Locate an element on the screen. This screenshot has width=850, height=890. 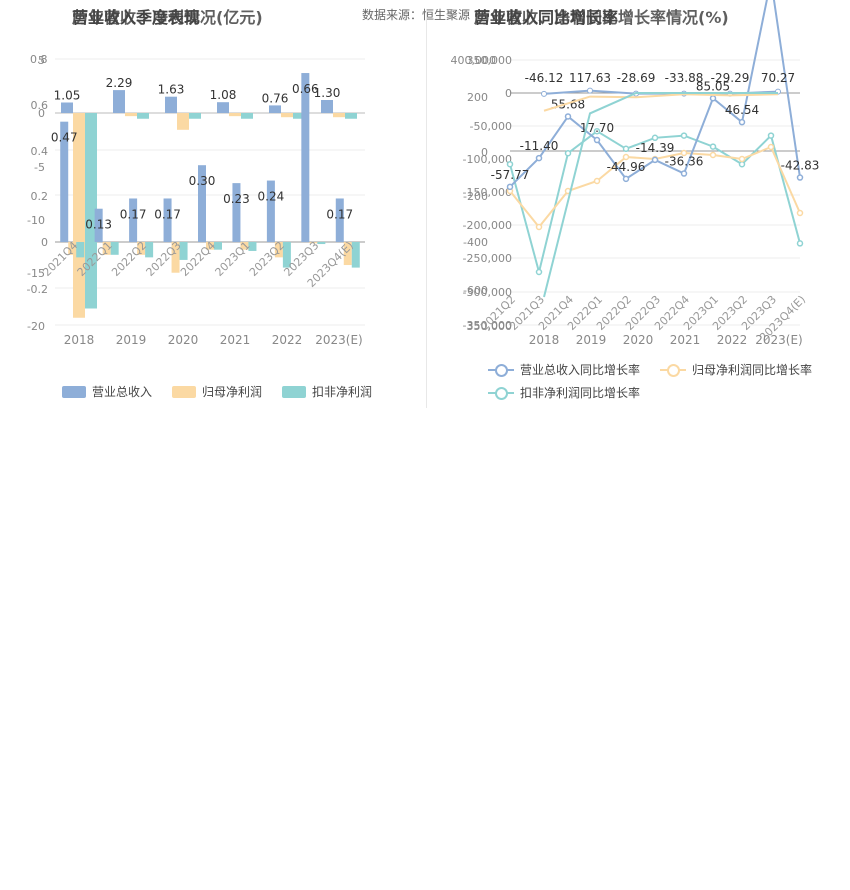
panel-divider is located at coordinates (426, 210).